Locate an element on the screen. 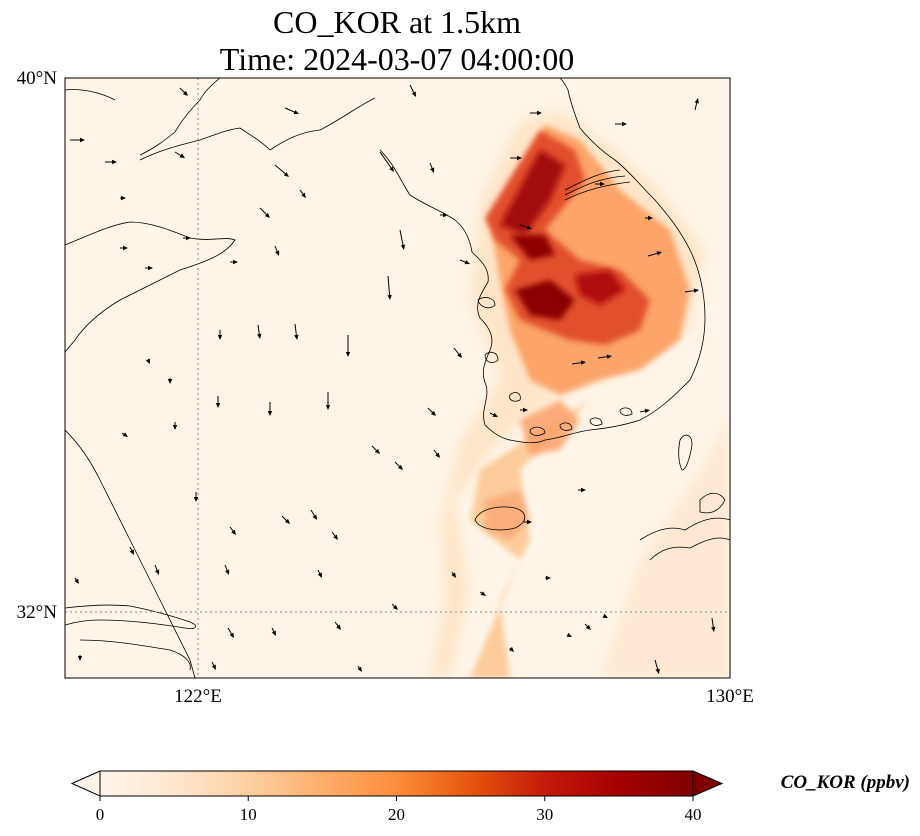 This screenshot has width=920, height=836. colorbar-tick-label: 40 is located at coordinates (693, 814).